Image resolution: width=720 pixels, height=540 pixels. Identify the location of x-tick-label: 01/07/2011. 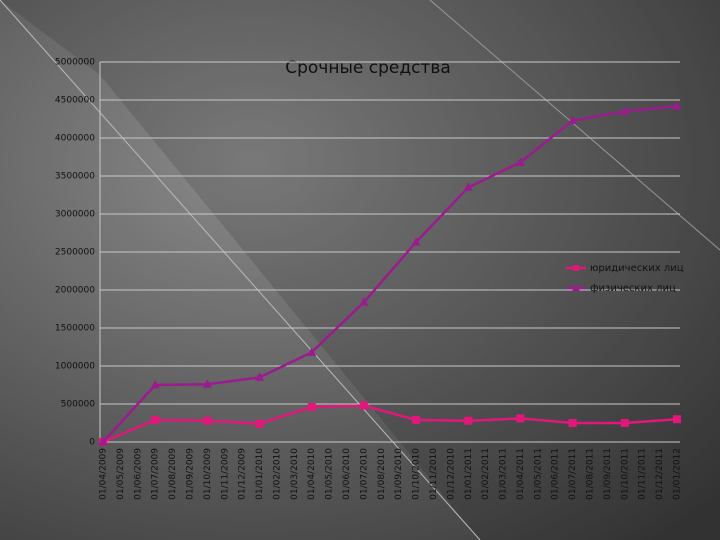
(573, 474).